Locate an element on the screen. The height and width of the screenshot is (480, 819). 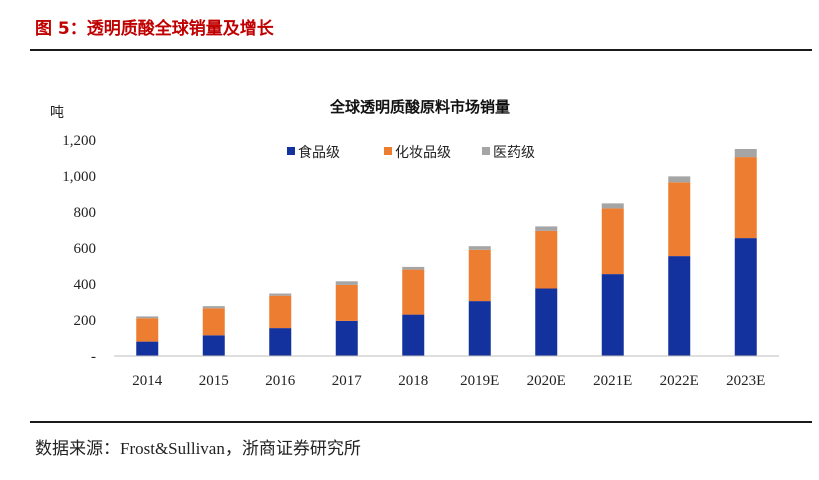
y-tick-label: - is located at coordinates (93, 357).